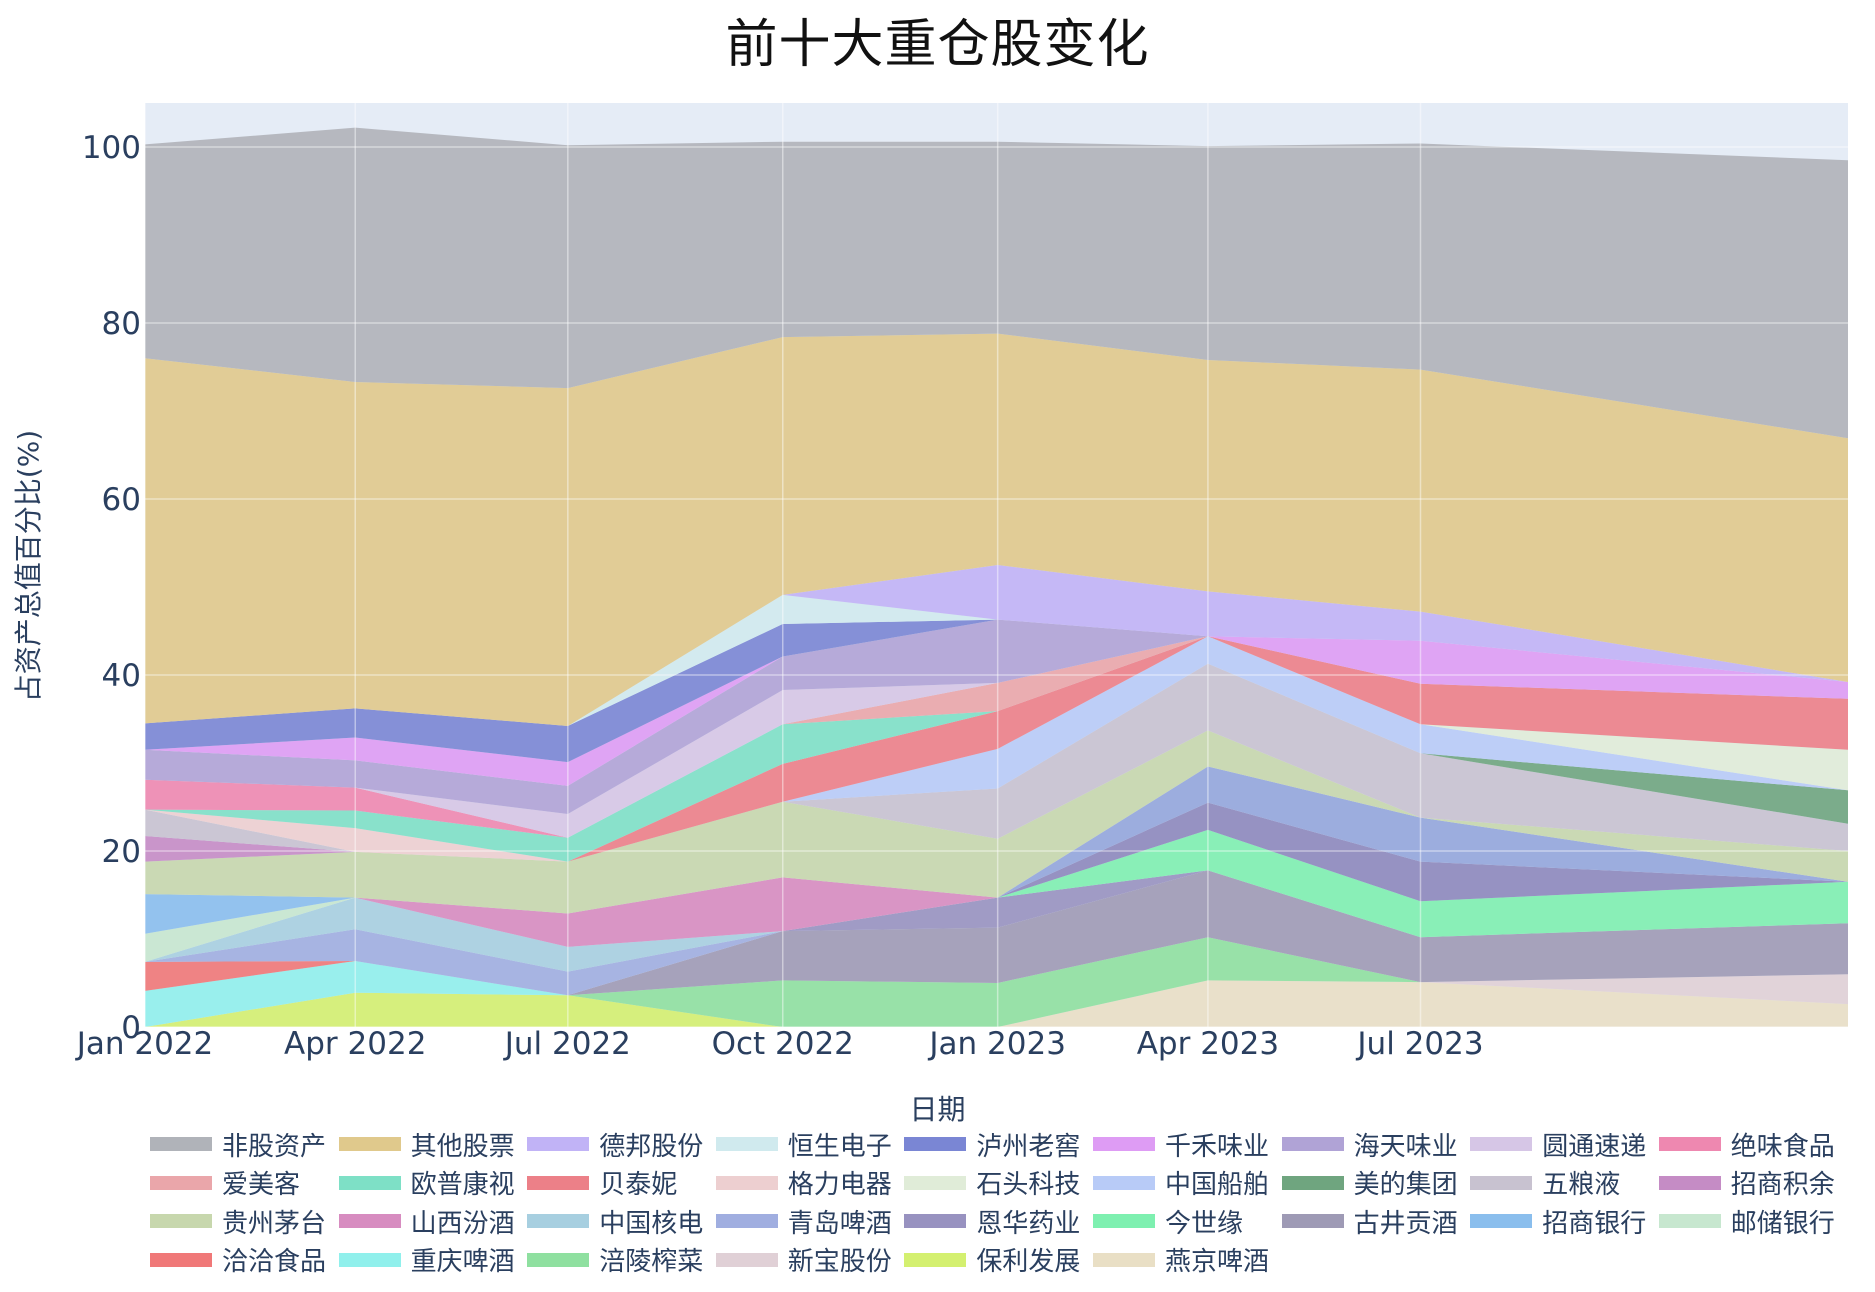 This screenshot has width=1875, height=1292. Describe the element at coordinates (1204, 1223) in the screenshot. I see `legend-label: 今世缘` at that location.